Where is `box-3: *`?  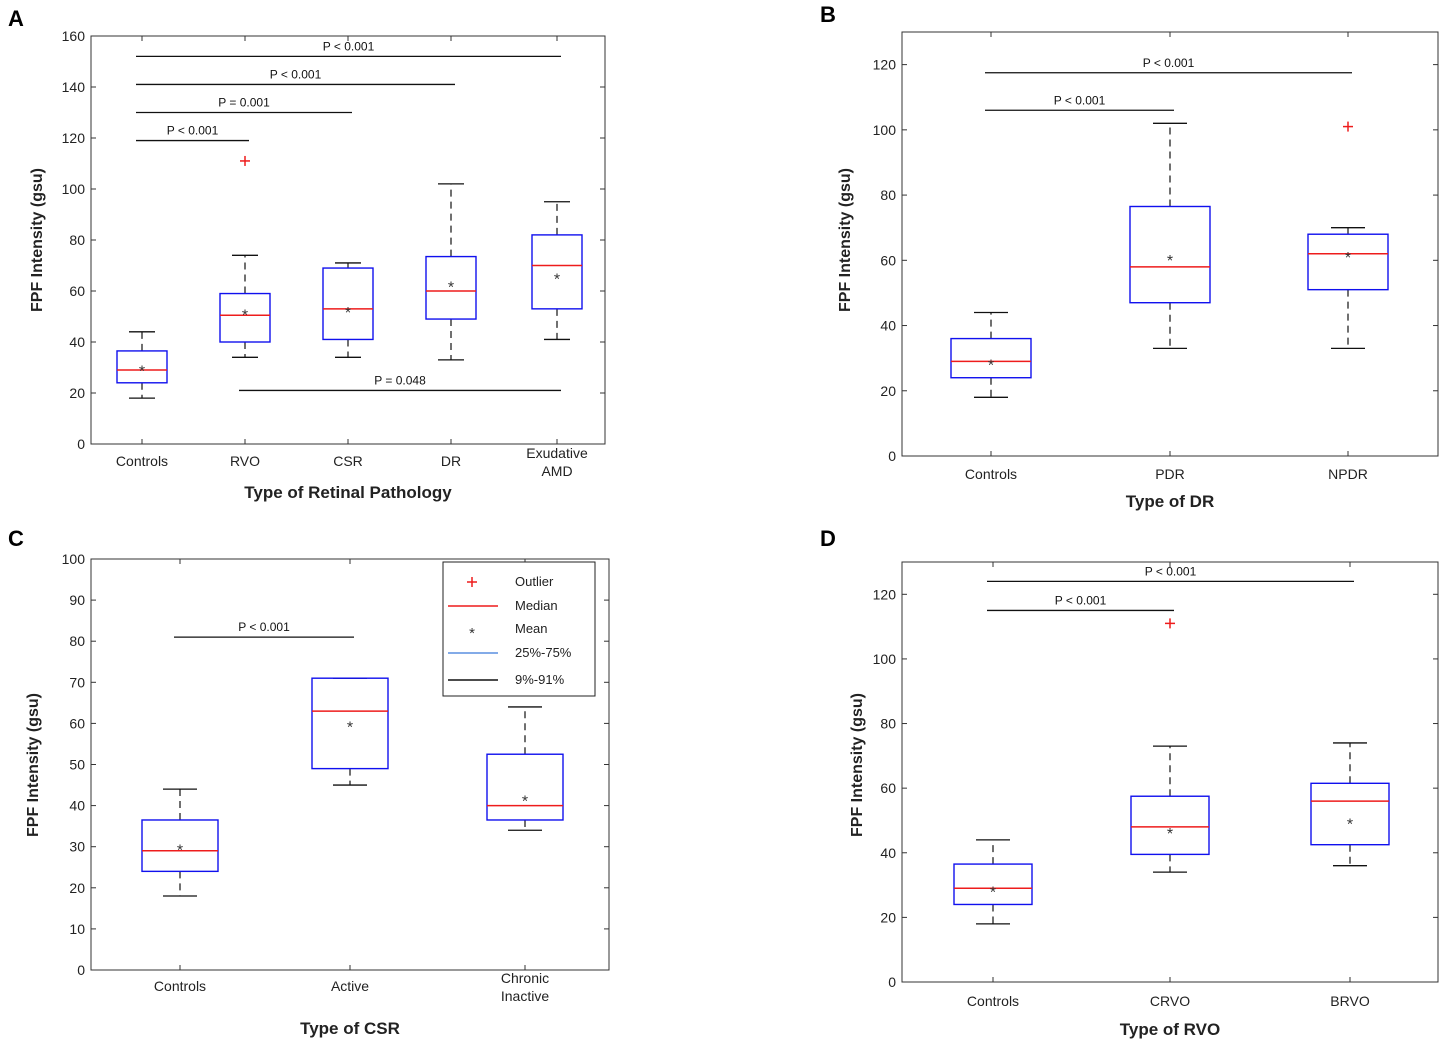
box-3: * is located at coordinates (451, 272).